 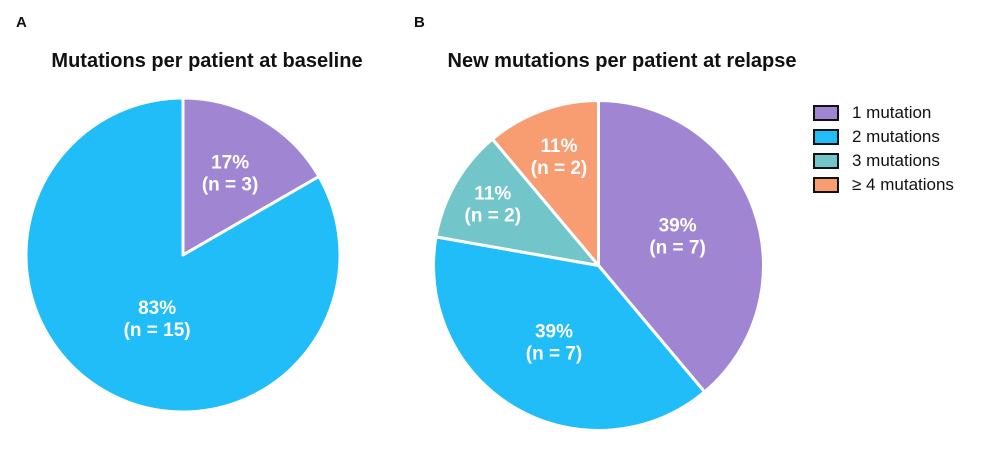 What do you see at coordinates (903, 184) in the screenshot?
I see `legend-label: ≥ 4 mutations` at bounding box center [903, 184].